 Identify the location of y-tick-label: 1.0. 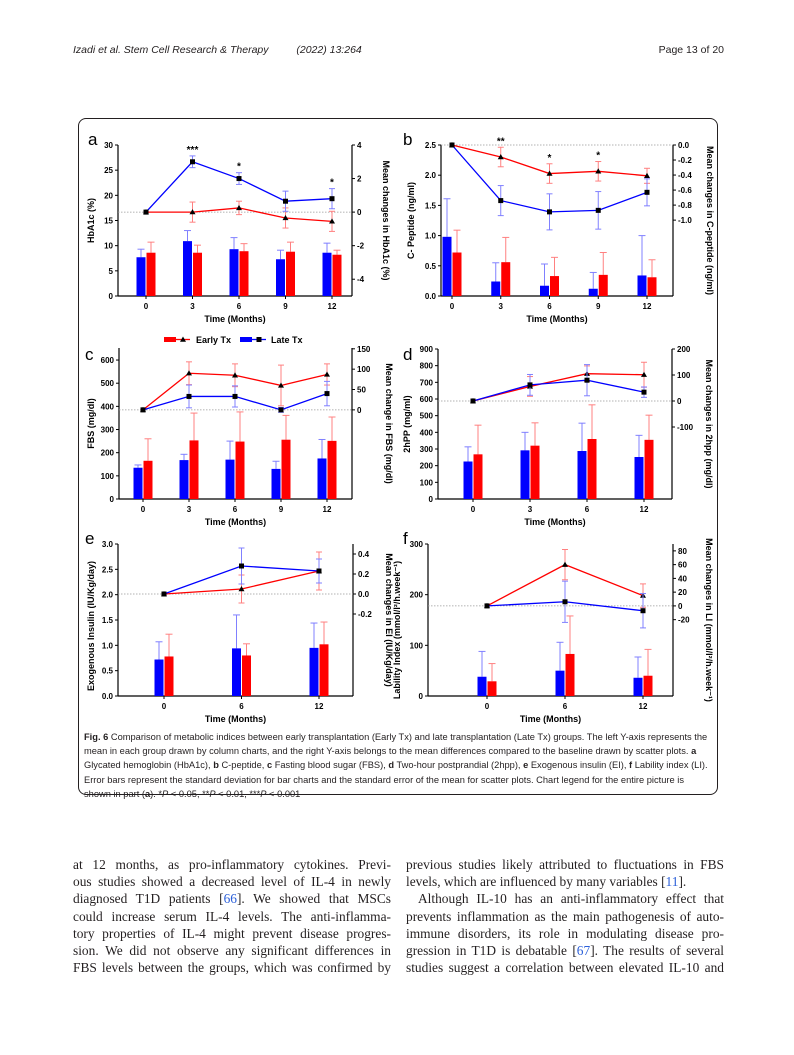
(108, 645).